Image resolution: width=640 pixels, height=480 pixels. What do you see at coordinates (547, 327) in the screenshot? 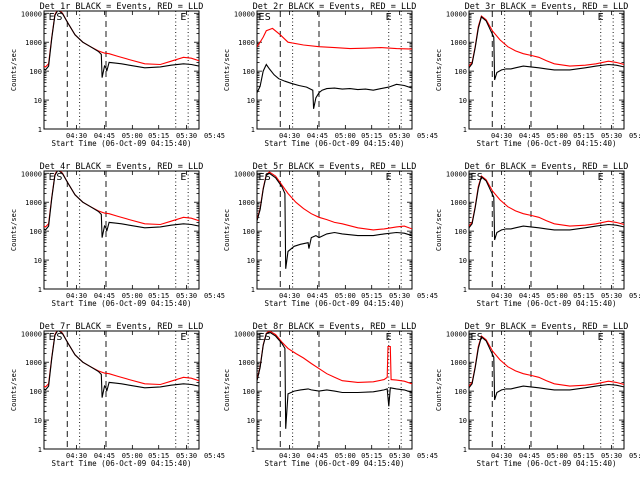
I see `panel-title: Det 9r BLACK = Events, RED = LLD` at bounding box center [547, 327].